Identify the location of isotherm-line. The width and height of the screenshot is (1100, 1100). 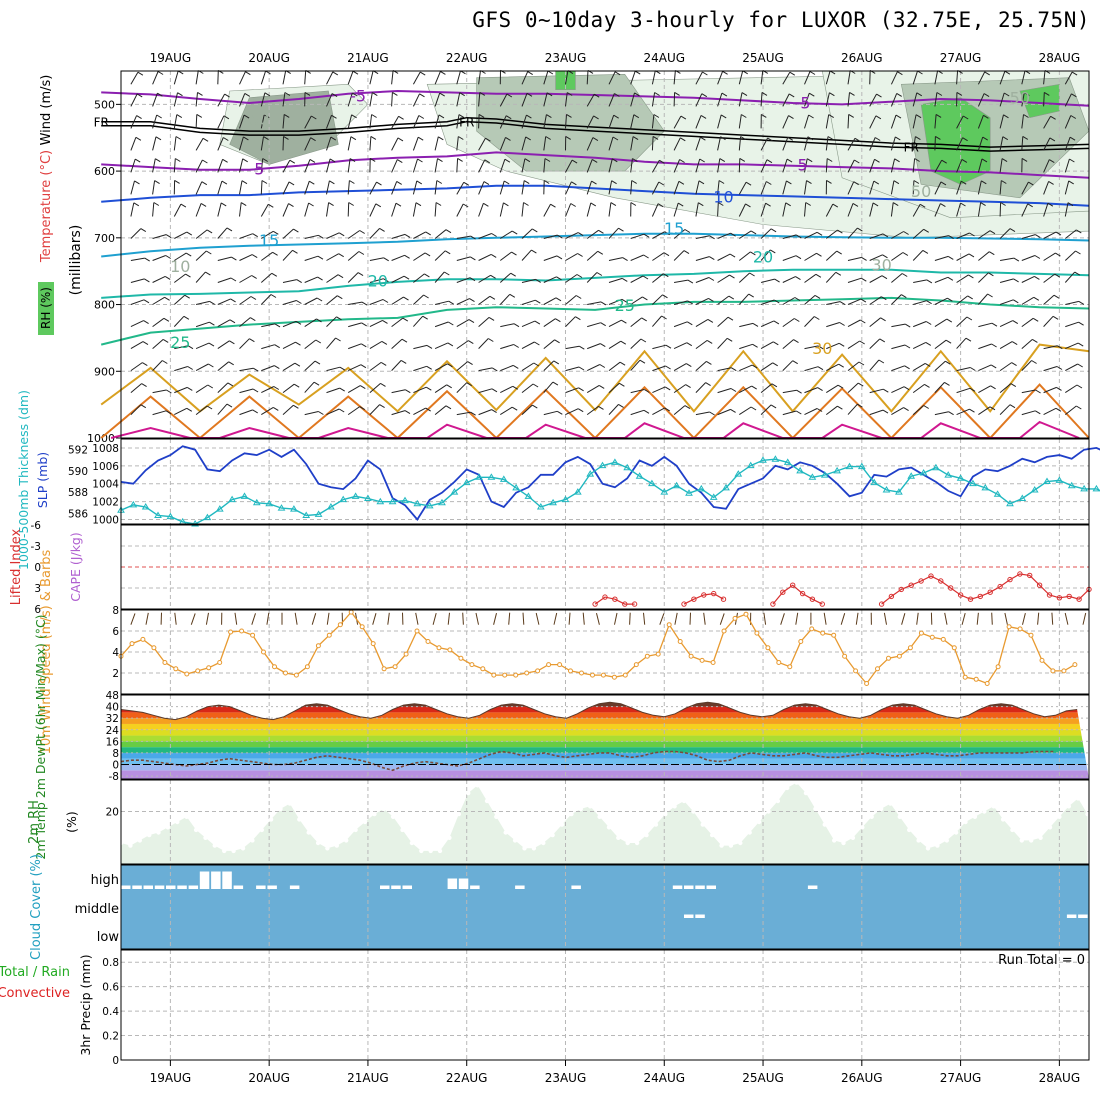
(595, 429).